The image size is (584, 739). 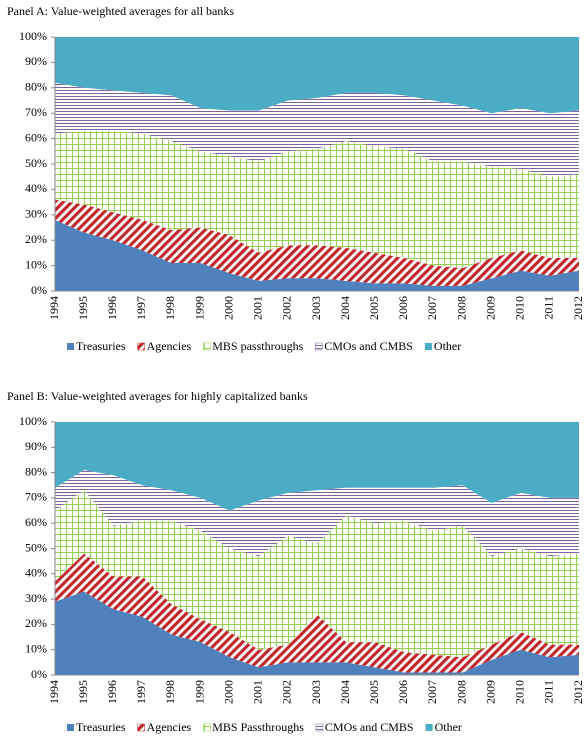 What do you see at coordinates (258, 727) in the screenshot?
I see `legend-label: MBS Passthroughs` at bounding box center [258, 727].